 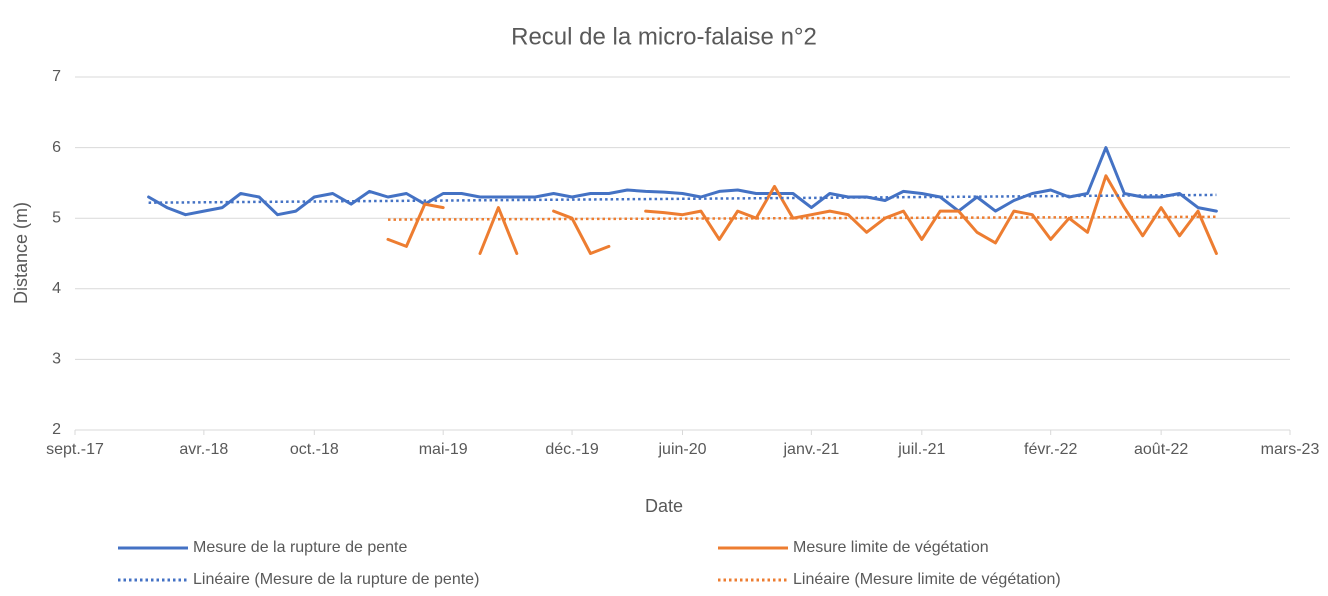 I want to click on y-axis-title: Distance (m), so click(x=21, y=253).